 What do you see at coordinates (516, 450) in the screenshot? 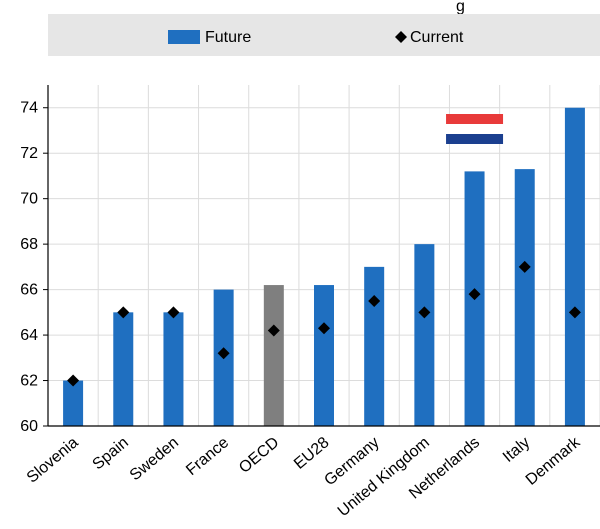
I see `x-tick-label: Italy` at bounding box center [516, 450].